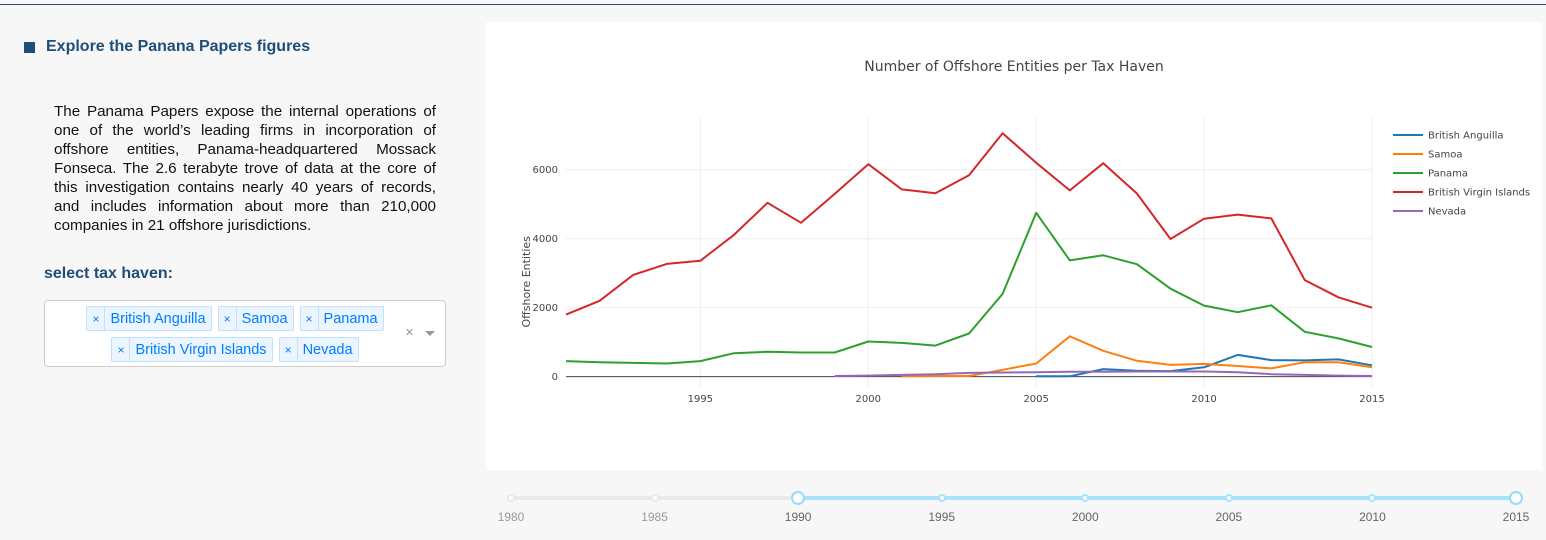  Describe the element at coordinates (545, 308) in the screenshot. I see `y-tick-label: 2000` at that location.